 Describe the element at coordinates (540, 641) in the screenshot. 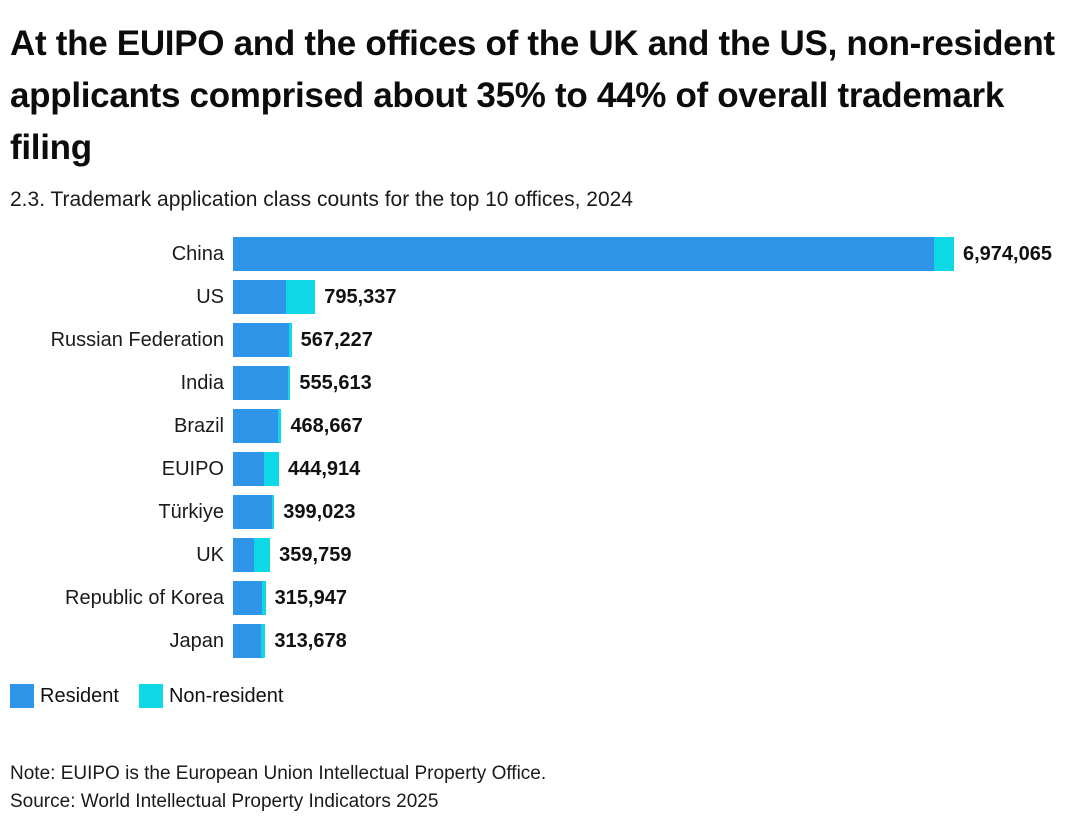

I see `chart-row: Japan 313,678` at that location.